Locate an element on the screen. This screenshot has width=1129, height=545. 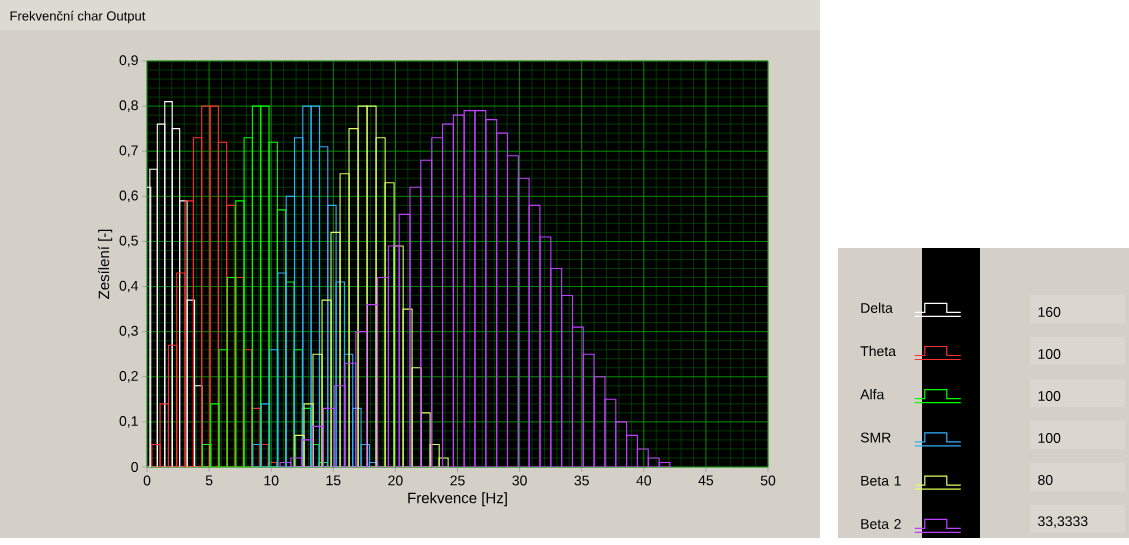
text: 160 is located at coordinates (1049, 311).